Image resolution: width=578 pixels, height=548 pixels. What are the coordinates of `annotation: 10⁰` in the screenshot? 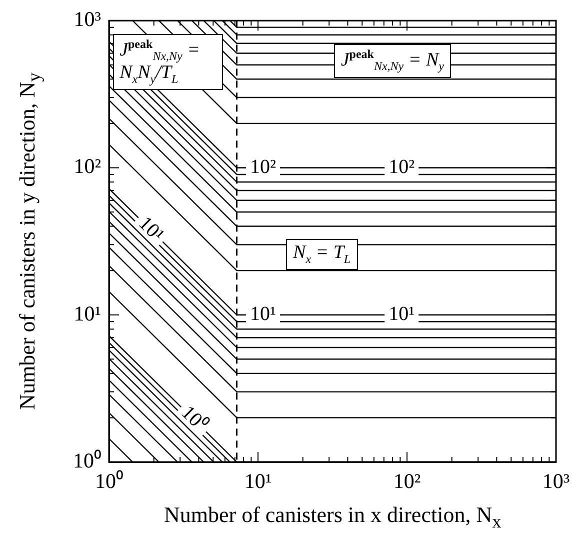 It's located at (194, 418).